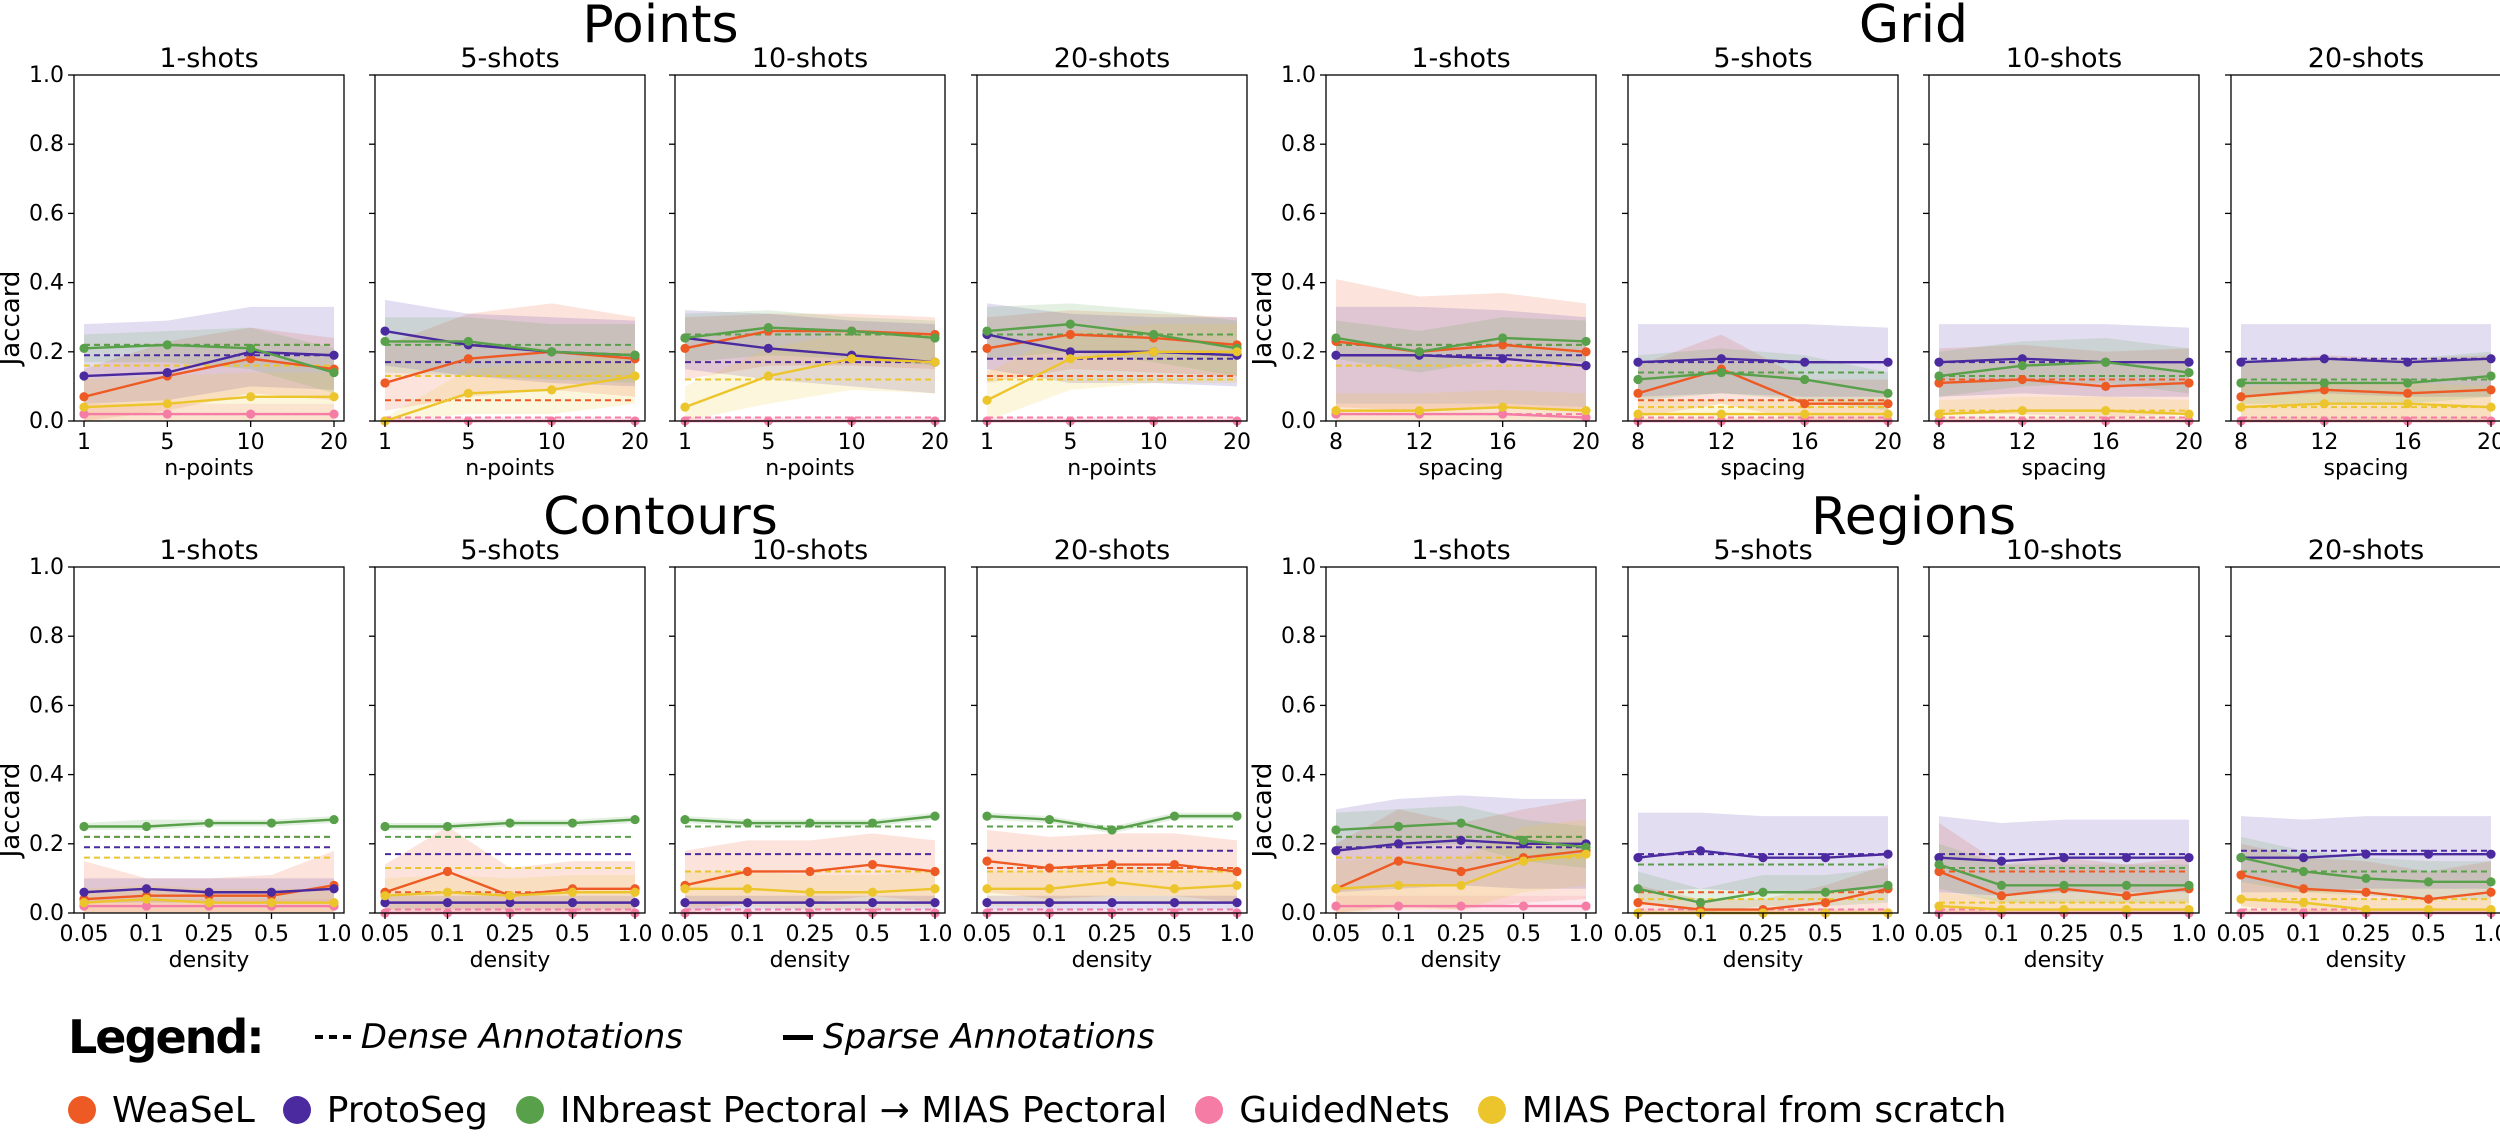 This screenshot has width=2500, height=1140. I want to click on legend-method-protoseg: ProtoSeg, so click(385, 1110).